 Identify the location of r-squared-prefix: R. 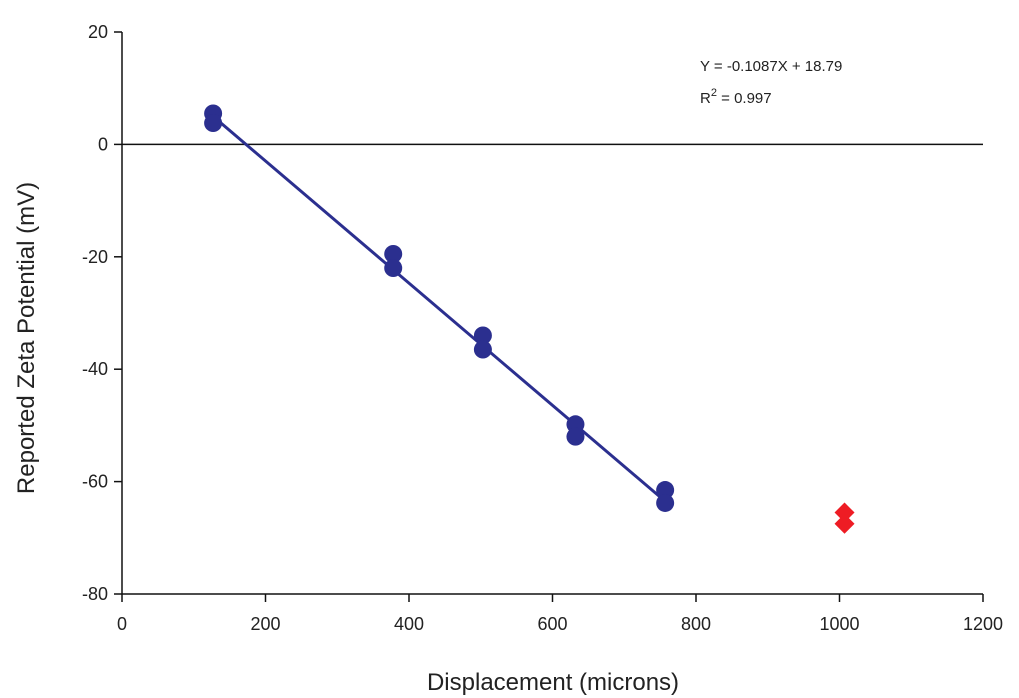
(705, 98).